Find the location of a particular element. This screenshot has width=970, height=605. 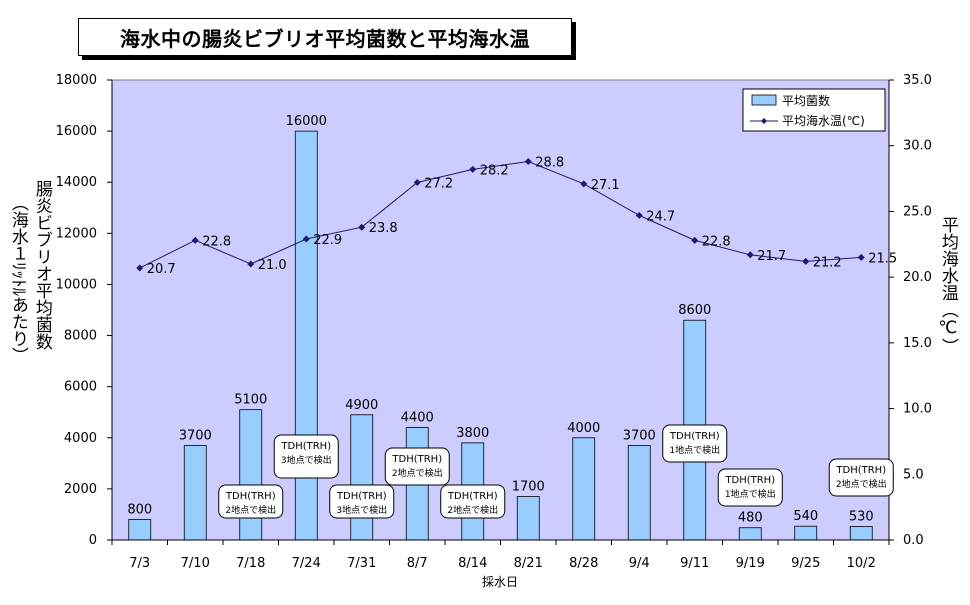

legend-box is located at coordinates (814, 110).